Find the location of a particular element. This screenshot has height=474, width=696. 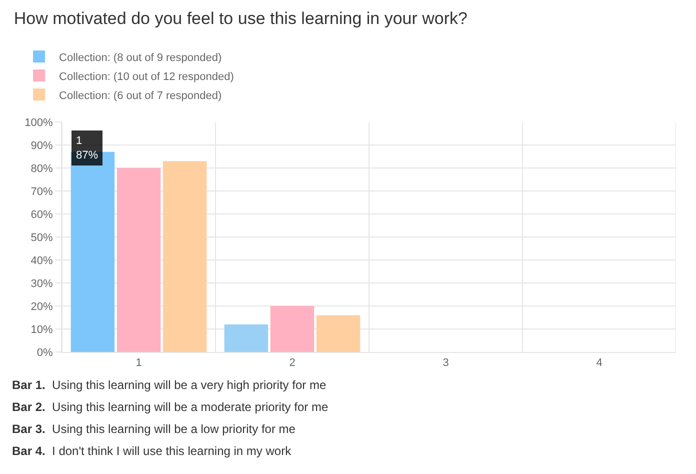

x-tick-label: 4 is located at coordinates (599, 363).